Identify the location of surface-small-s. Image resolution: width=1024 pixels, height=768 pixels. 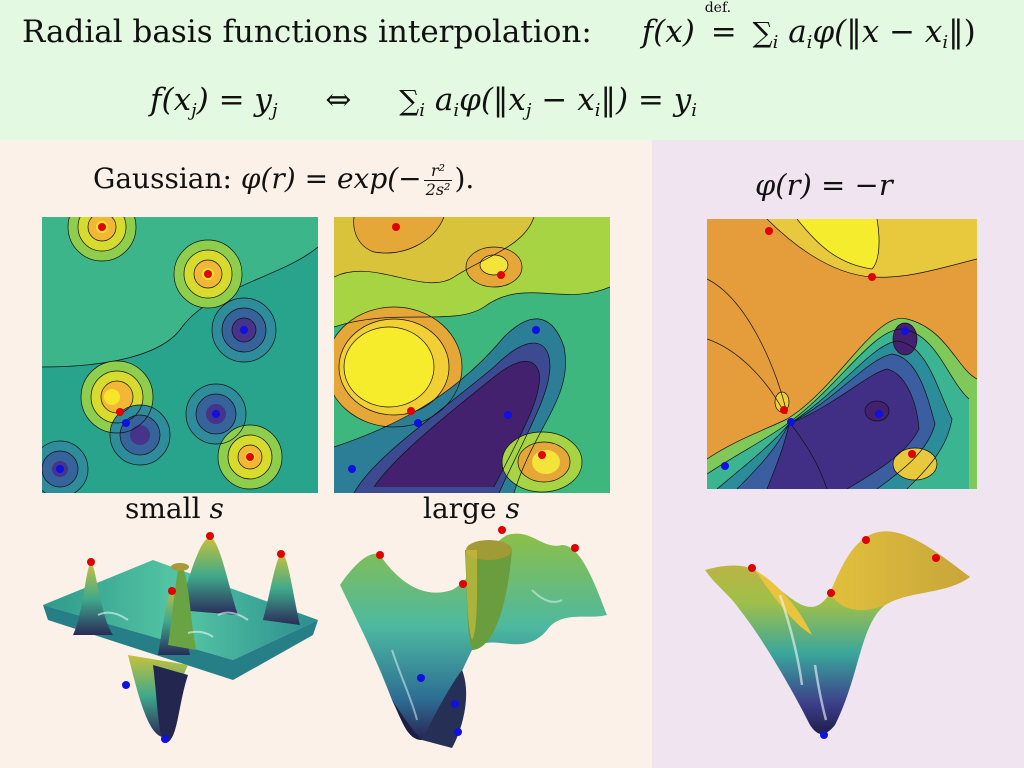
(180, 637).